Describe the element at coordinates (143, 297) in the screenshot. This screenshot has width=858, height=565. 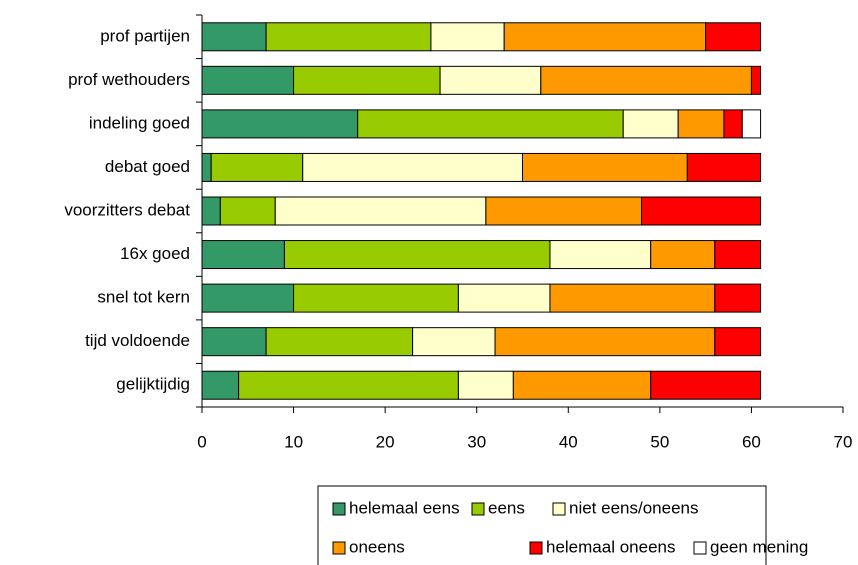
I see `y-tick-label: snel tot kern` at that location.